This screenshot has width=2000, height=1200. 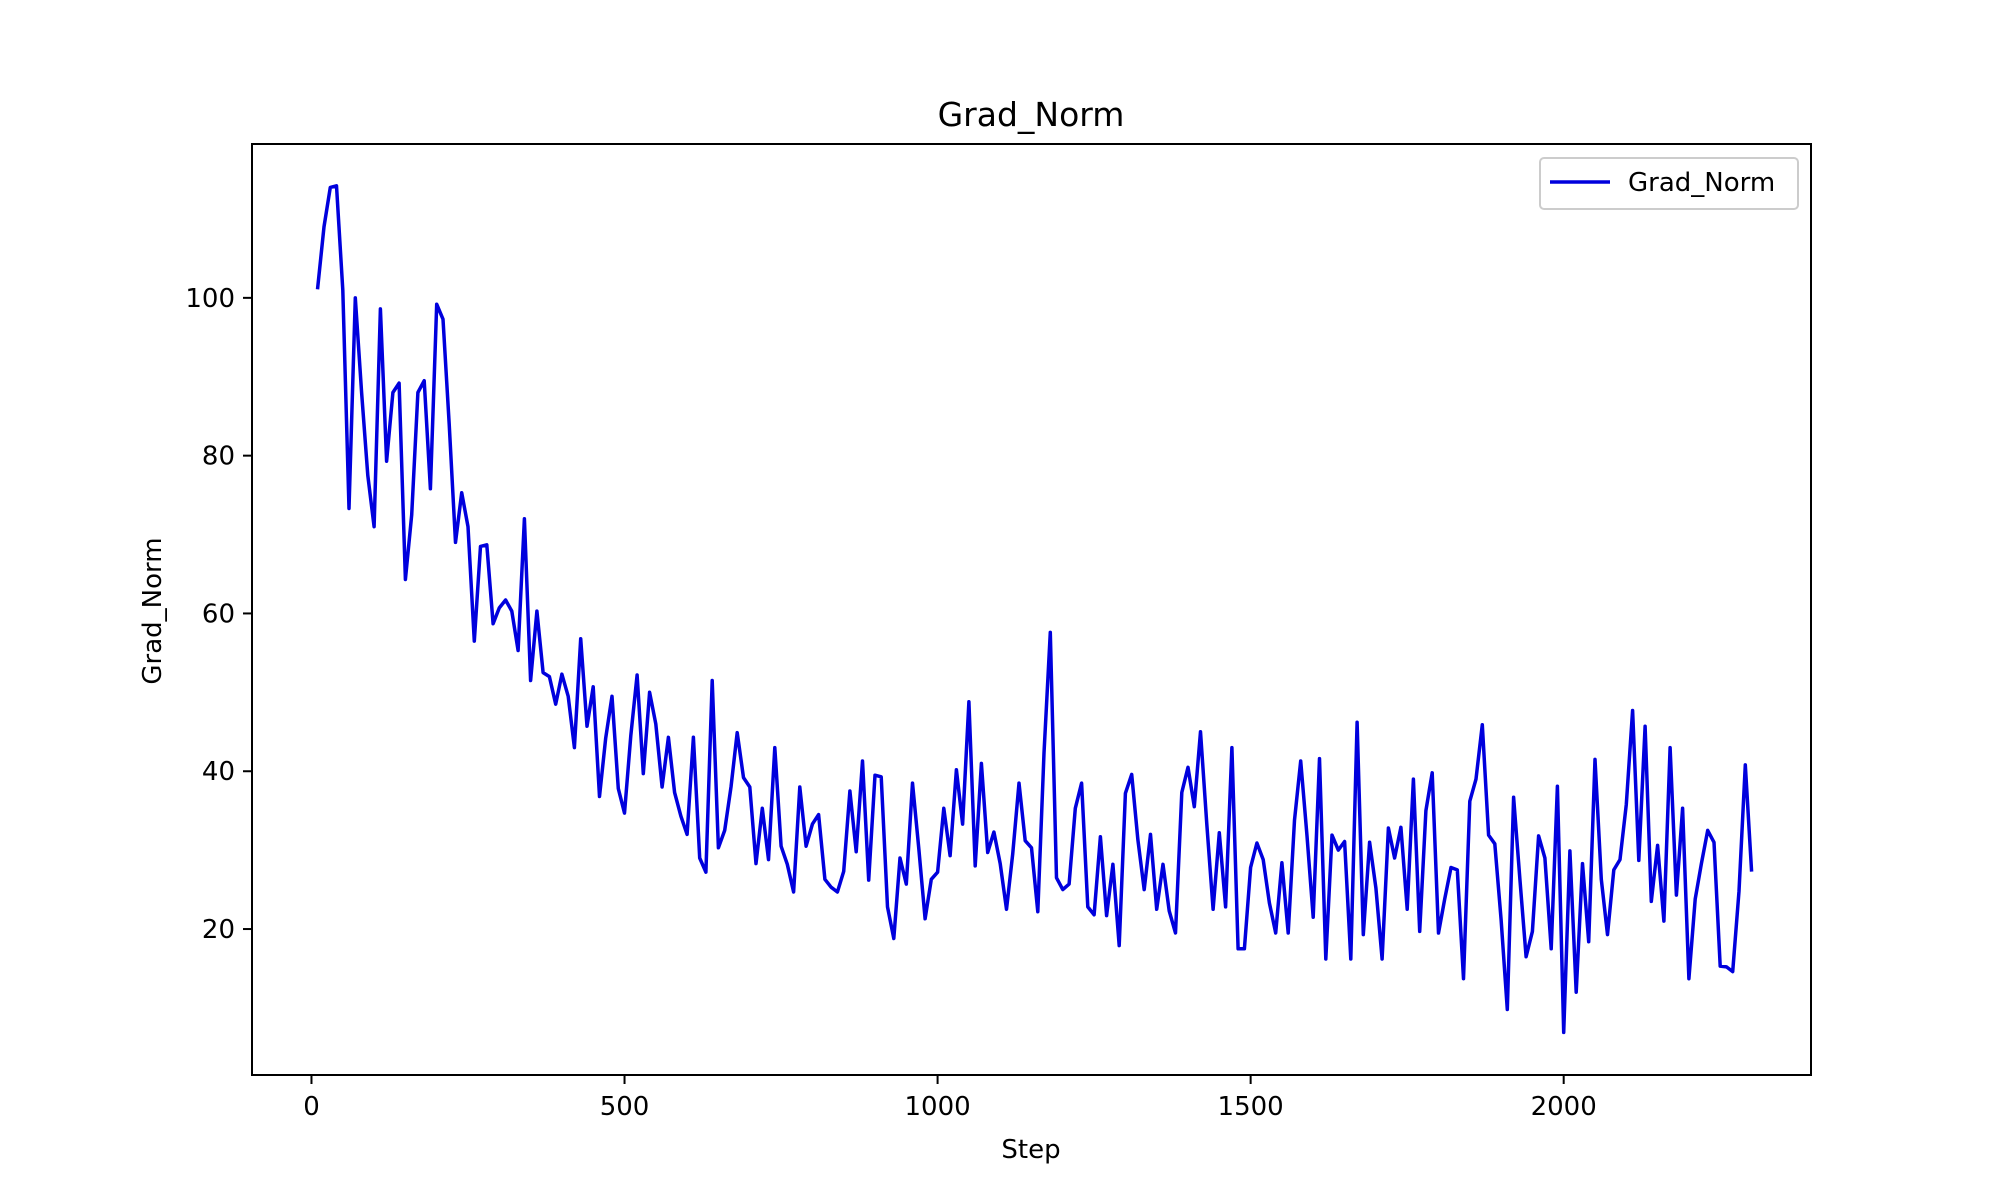 What do you see at coordinates (218, 457) in the screenshot?
I see `y-tick-label: 80` at bounding box center [218, 457].